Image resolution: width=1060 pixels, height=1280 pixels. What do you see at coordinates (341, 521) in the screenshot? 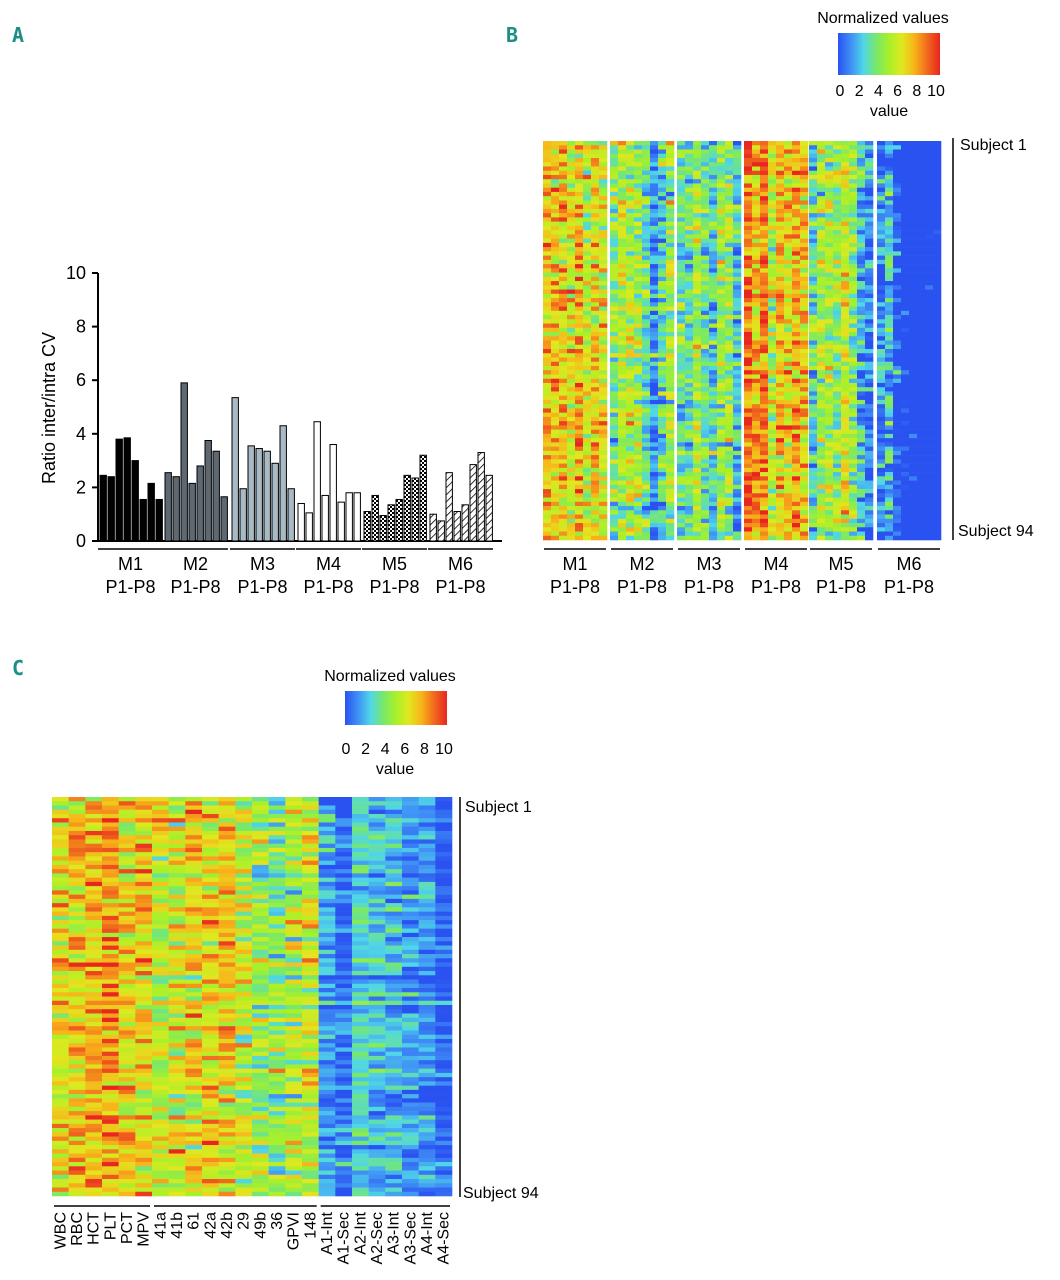
I see `bar-m4-p6` at bounding box center [341, 521].